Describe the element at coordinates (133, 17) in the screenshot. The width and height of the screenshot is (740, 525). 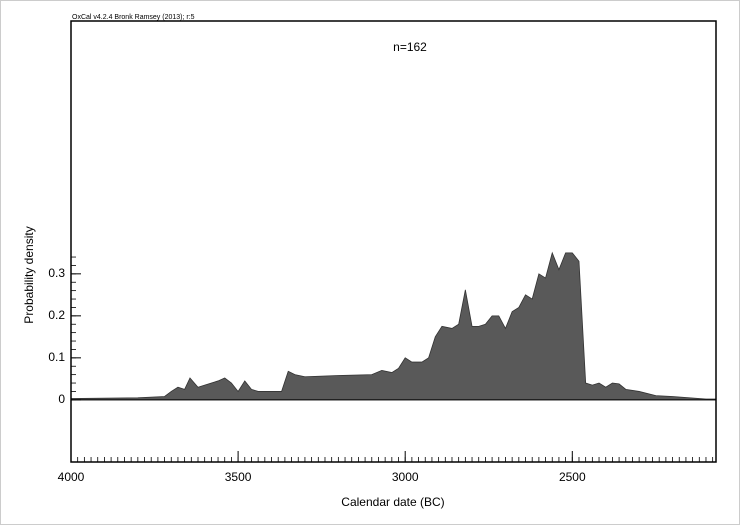
I see `credit: OxCal v4.2.4 Bronk Ramsey (2013); r:5` at that location.